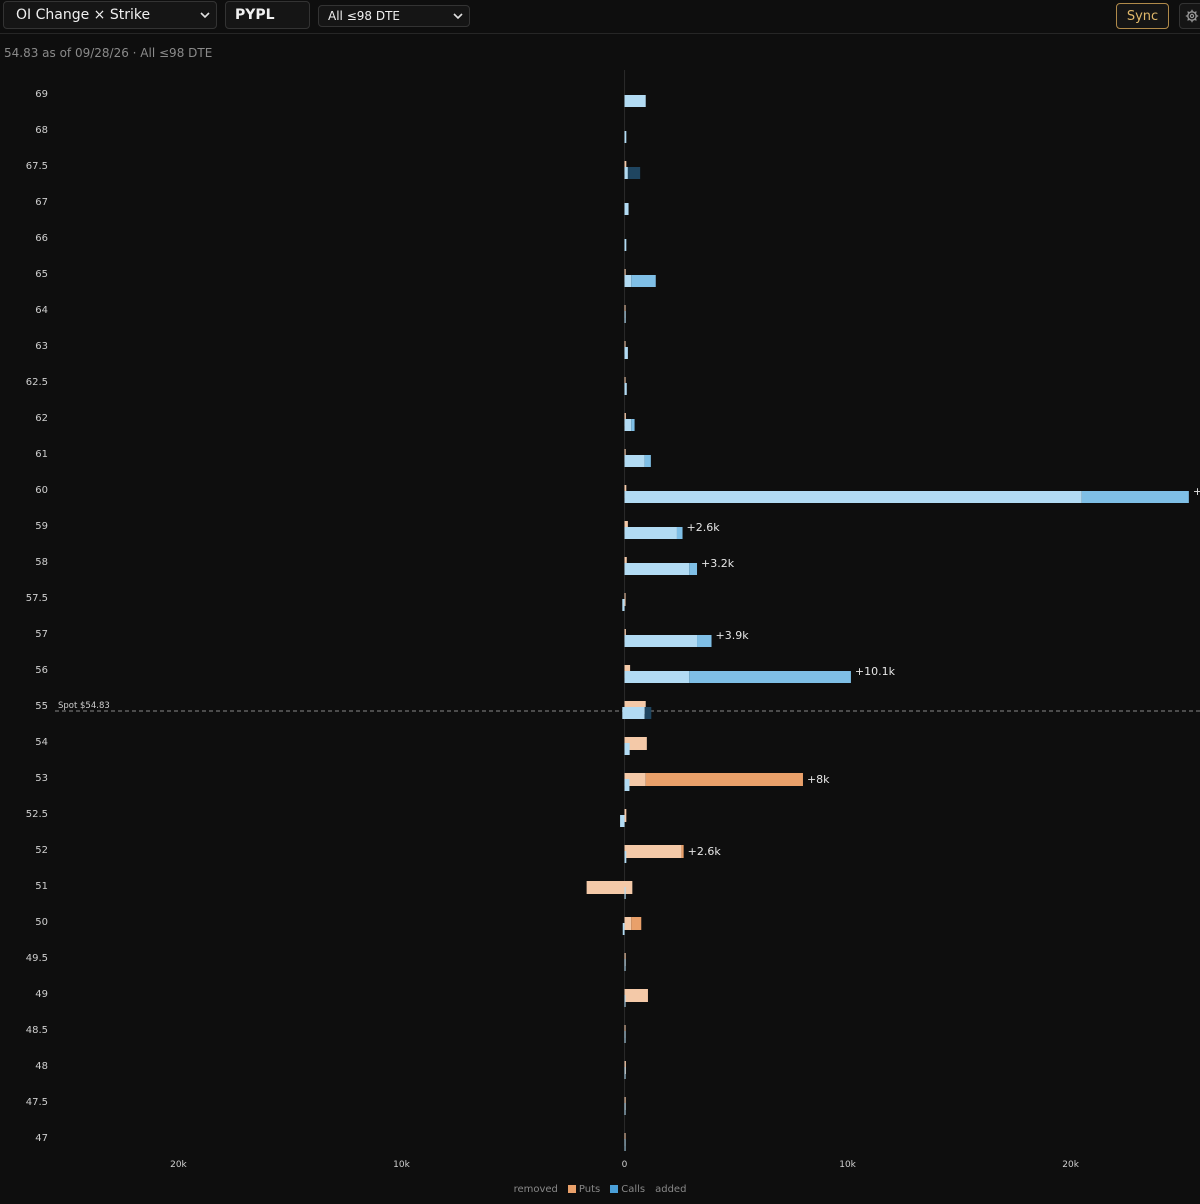 The height and width of the screenshot is (1204, 1200). What do you see at coordinates (41, 922) in the screenshot?
I see `strike-label: 50` at bounding box center [41, 922].